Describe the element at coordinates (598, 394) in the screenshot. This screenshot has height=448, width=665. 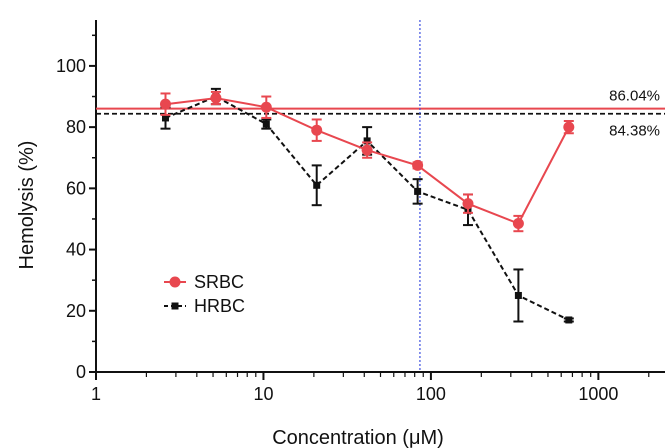
I see `x-tick-label: 1000` at that location.